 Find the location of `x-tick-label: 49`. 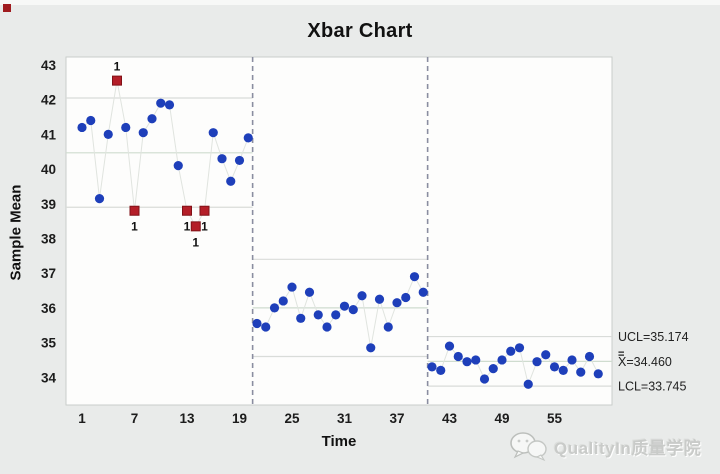

x-tick-label: 49 is located at coordinates (501, 418).